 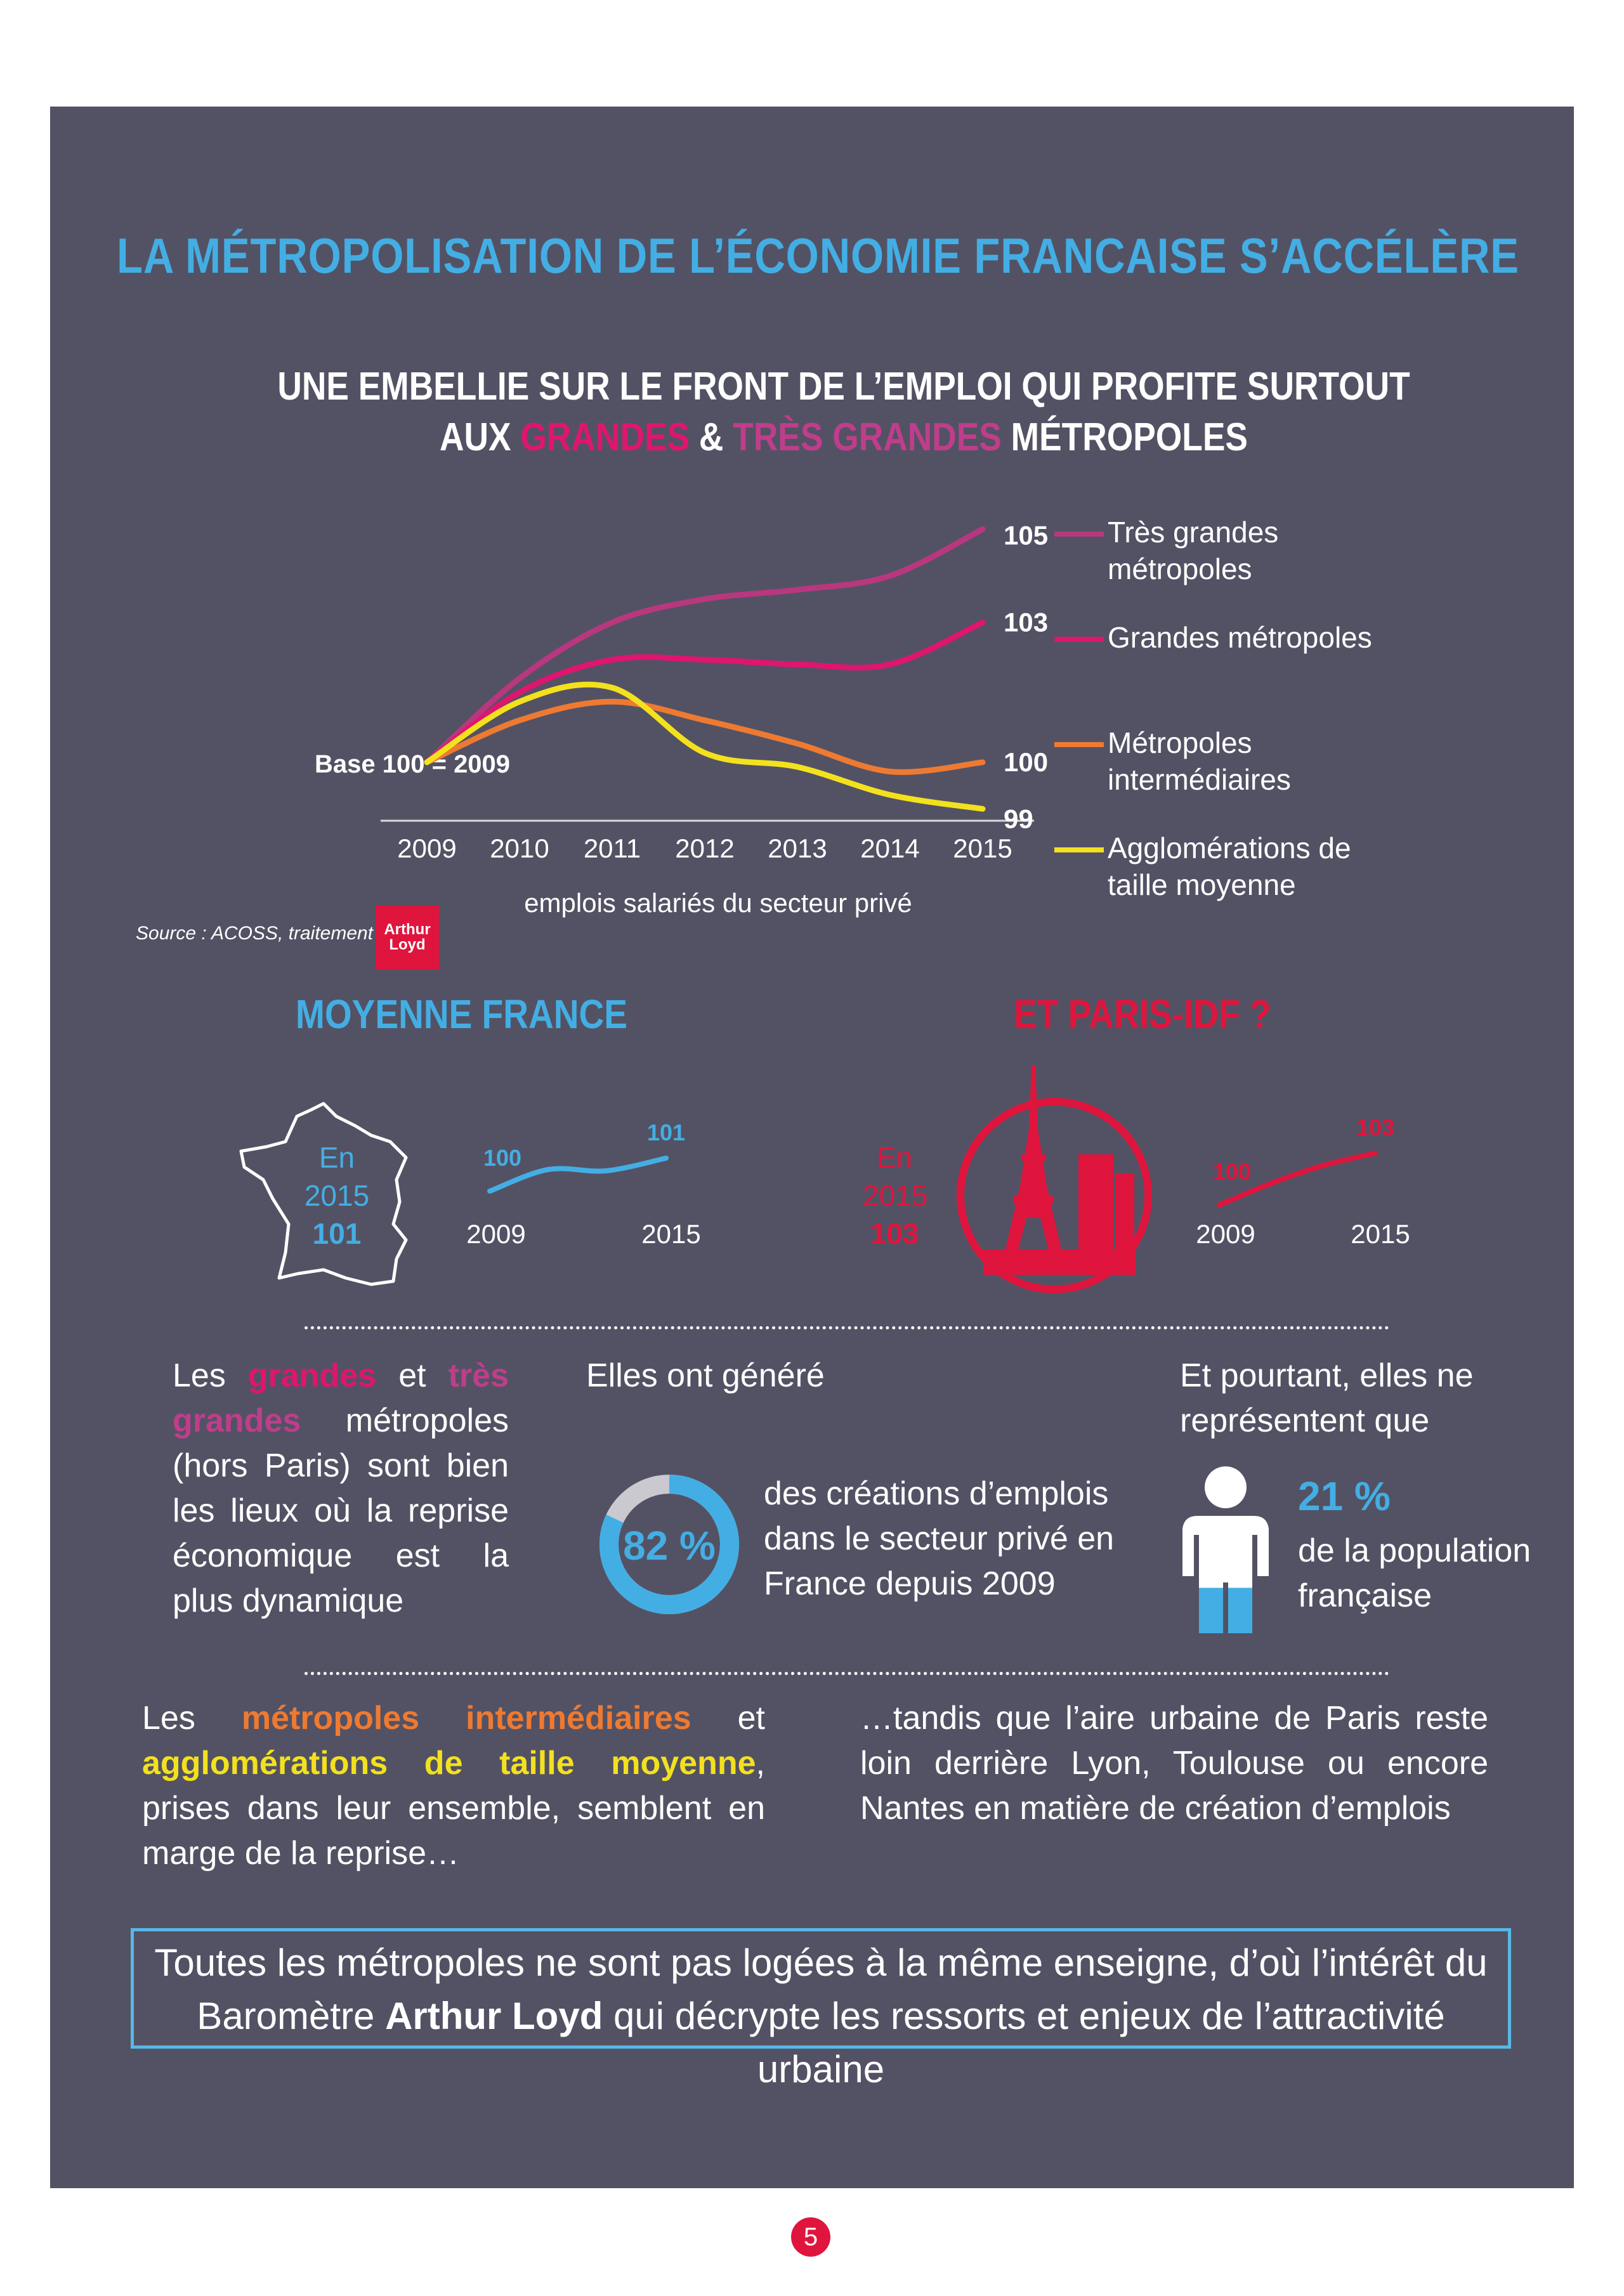 What do you see at coordinates (868, 437) in the screenshot?
I see `subtitle-tres-grandes: TRÈS GRANDES` at bounding box center [868, 437].